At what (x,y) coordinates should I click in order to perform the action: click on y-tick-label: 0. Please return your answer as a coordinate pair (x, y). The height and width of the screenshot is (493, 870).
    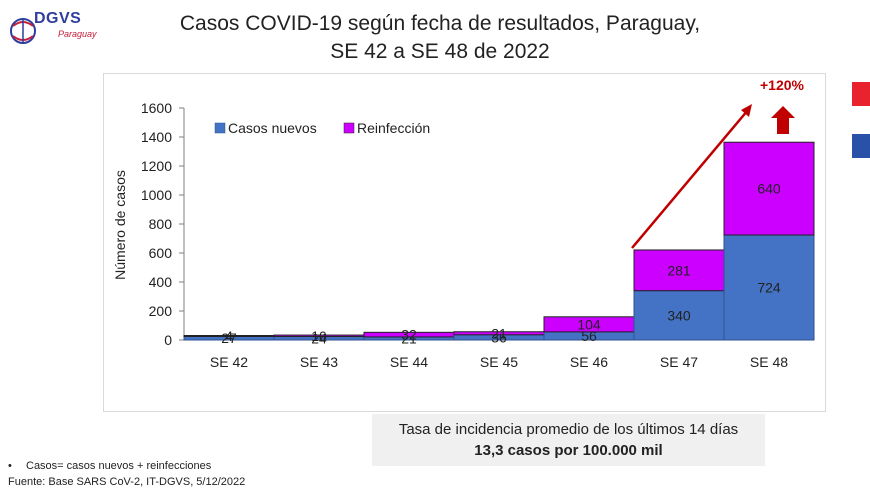
    Looking at the image, I should click on (168, 340).